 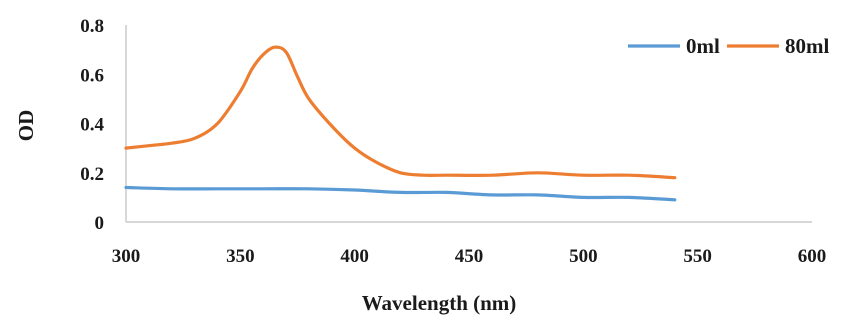 What do you see at coordinates (812, 256) in the screenshot?
I see `x-tick-label: 600` at bounding box center [812, 256].